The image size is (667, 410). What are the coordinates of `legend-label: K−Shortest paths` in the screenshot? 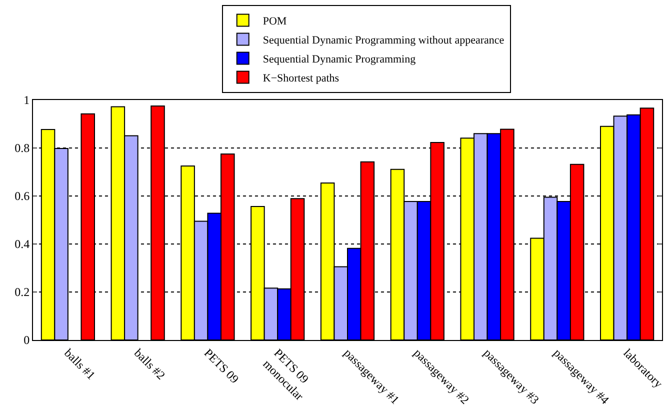 It's located at (301, 78).